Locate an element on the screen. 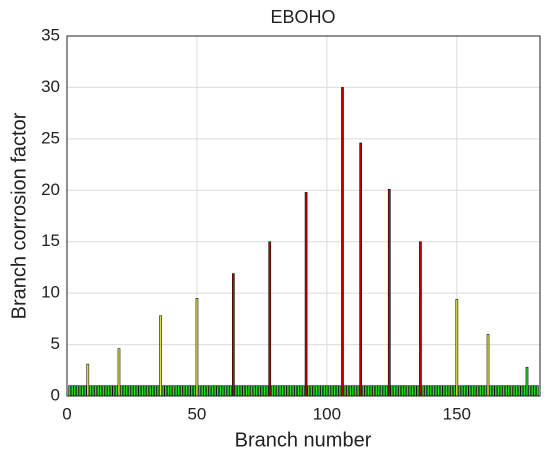  y-tick-label: 10 is located at coordinates (50, 292).